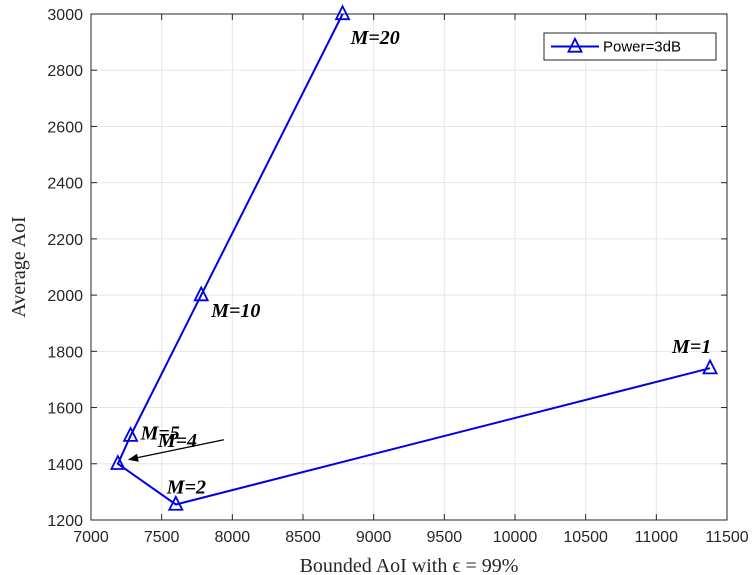  I want to click on point-label: M=4, so click(177, 441).